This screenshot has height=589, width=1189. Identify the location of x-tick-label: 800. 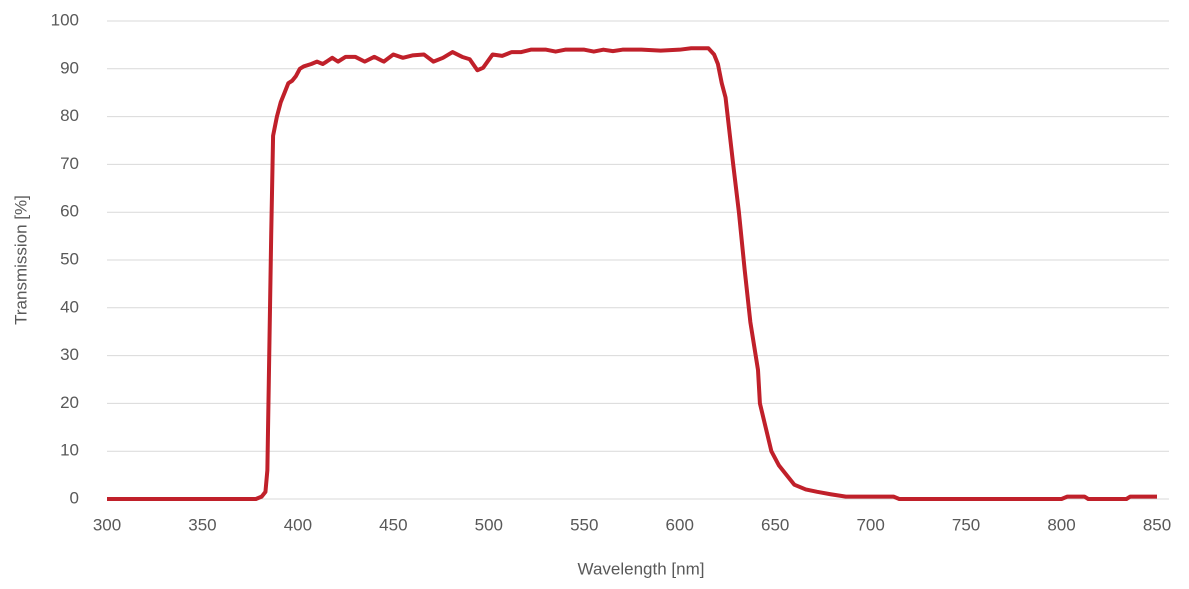
(1061, 524).